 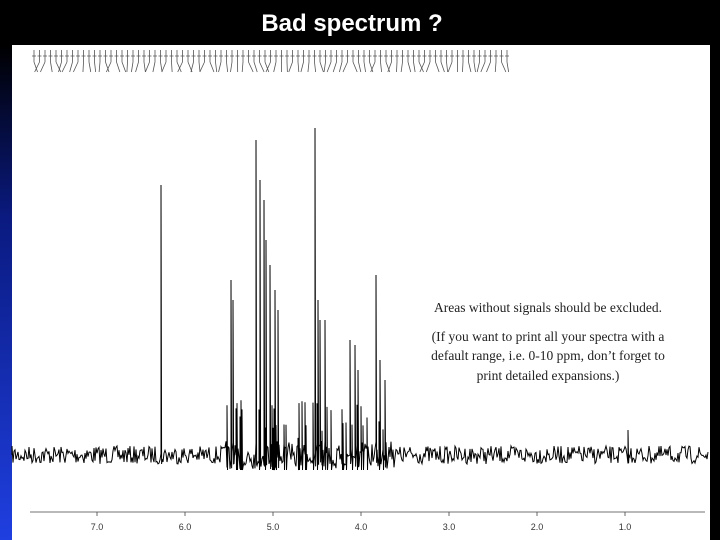 What do you see at coordinates (273, 527) in the screenshot?
I see `tick-label: 5.0` at bounding box center [273, 527].